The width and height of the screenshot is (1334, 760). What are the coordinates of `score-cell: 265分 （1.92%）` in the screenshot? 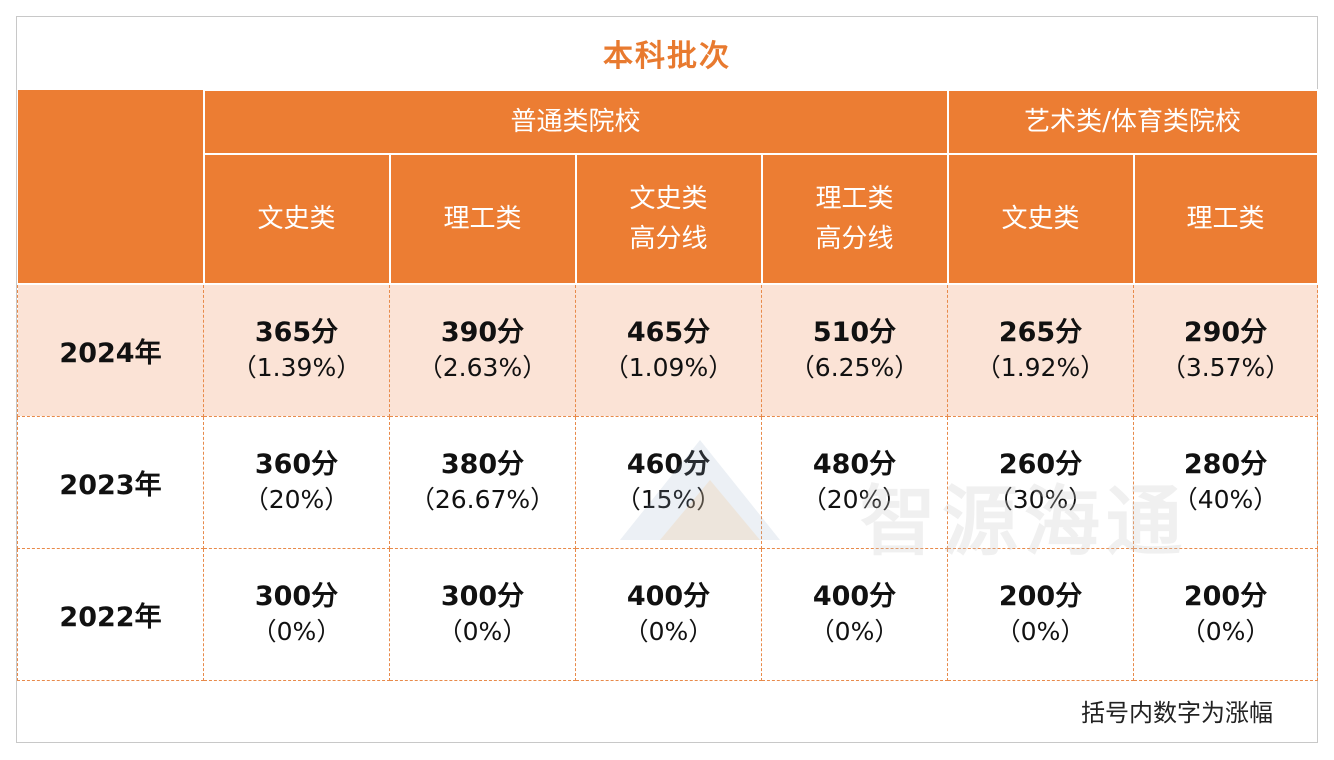 It's located at (1041, 350).